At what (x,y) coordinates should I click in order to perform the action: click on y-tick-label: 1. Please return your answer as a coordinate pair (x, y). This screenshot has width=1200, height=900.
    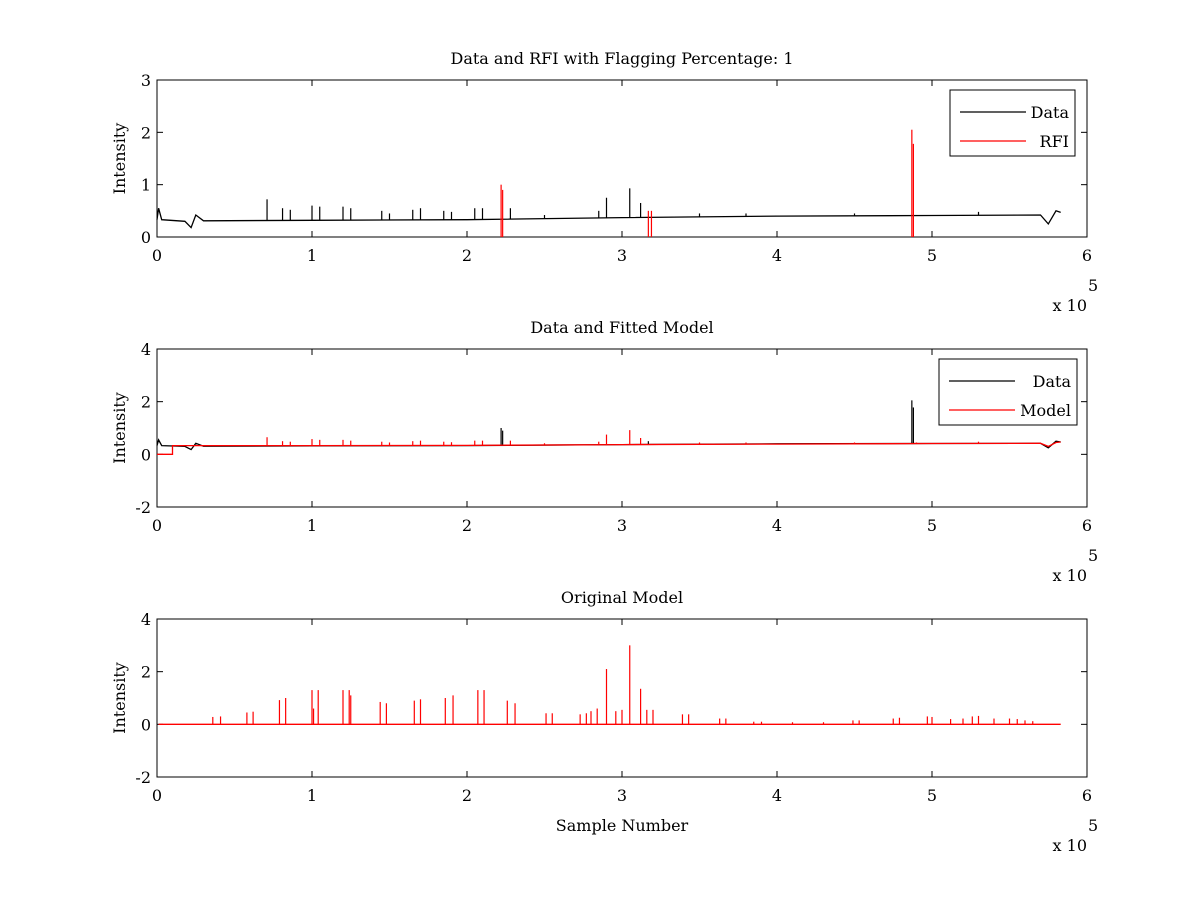
    Looking at the image, I should click on (146, 185).